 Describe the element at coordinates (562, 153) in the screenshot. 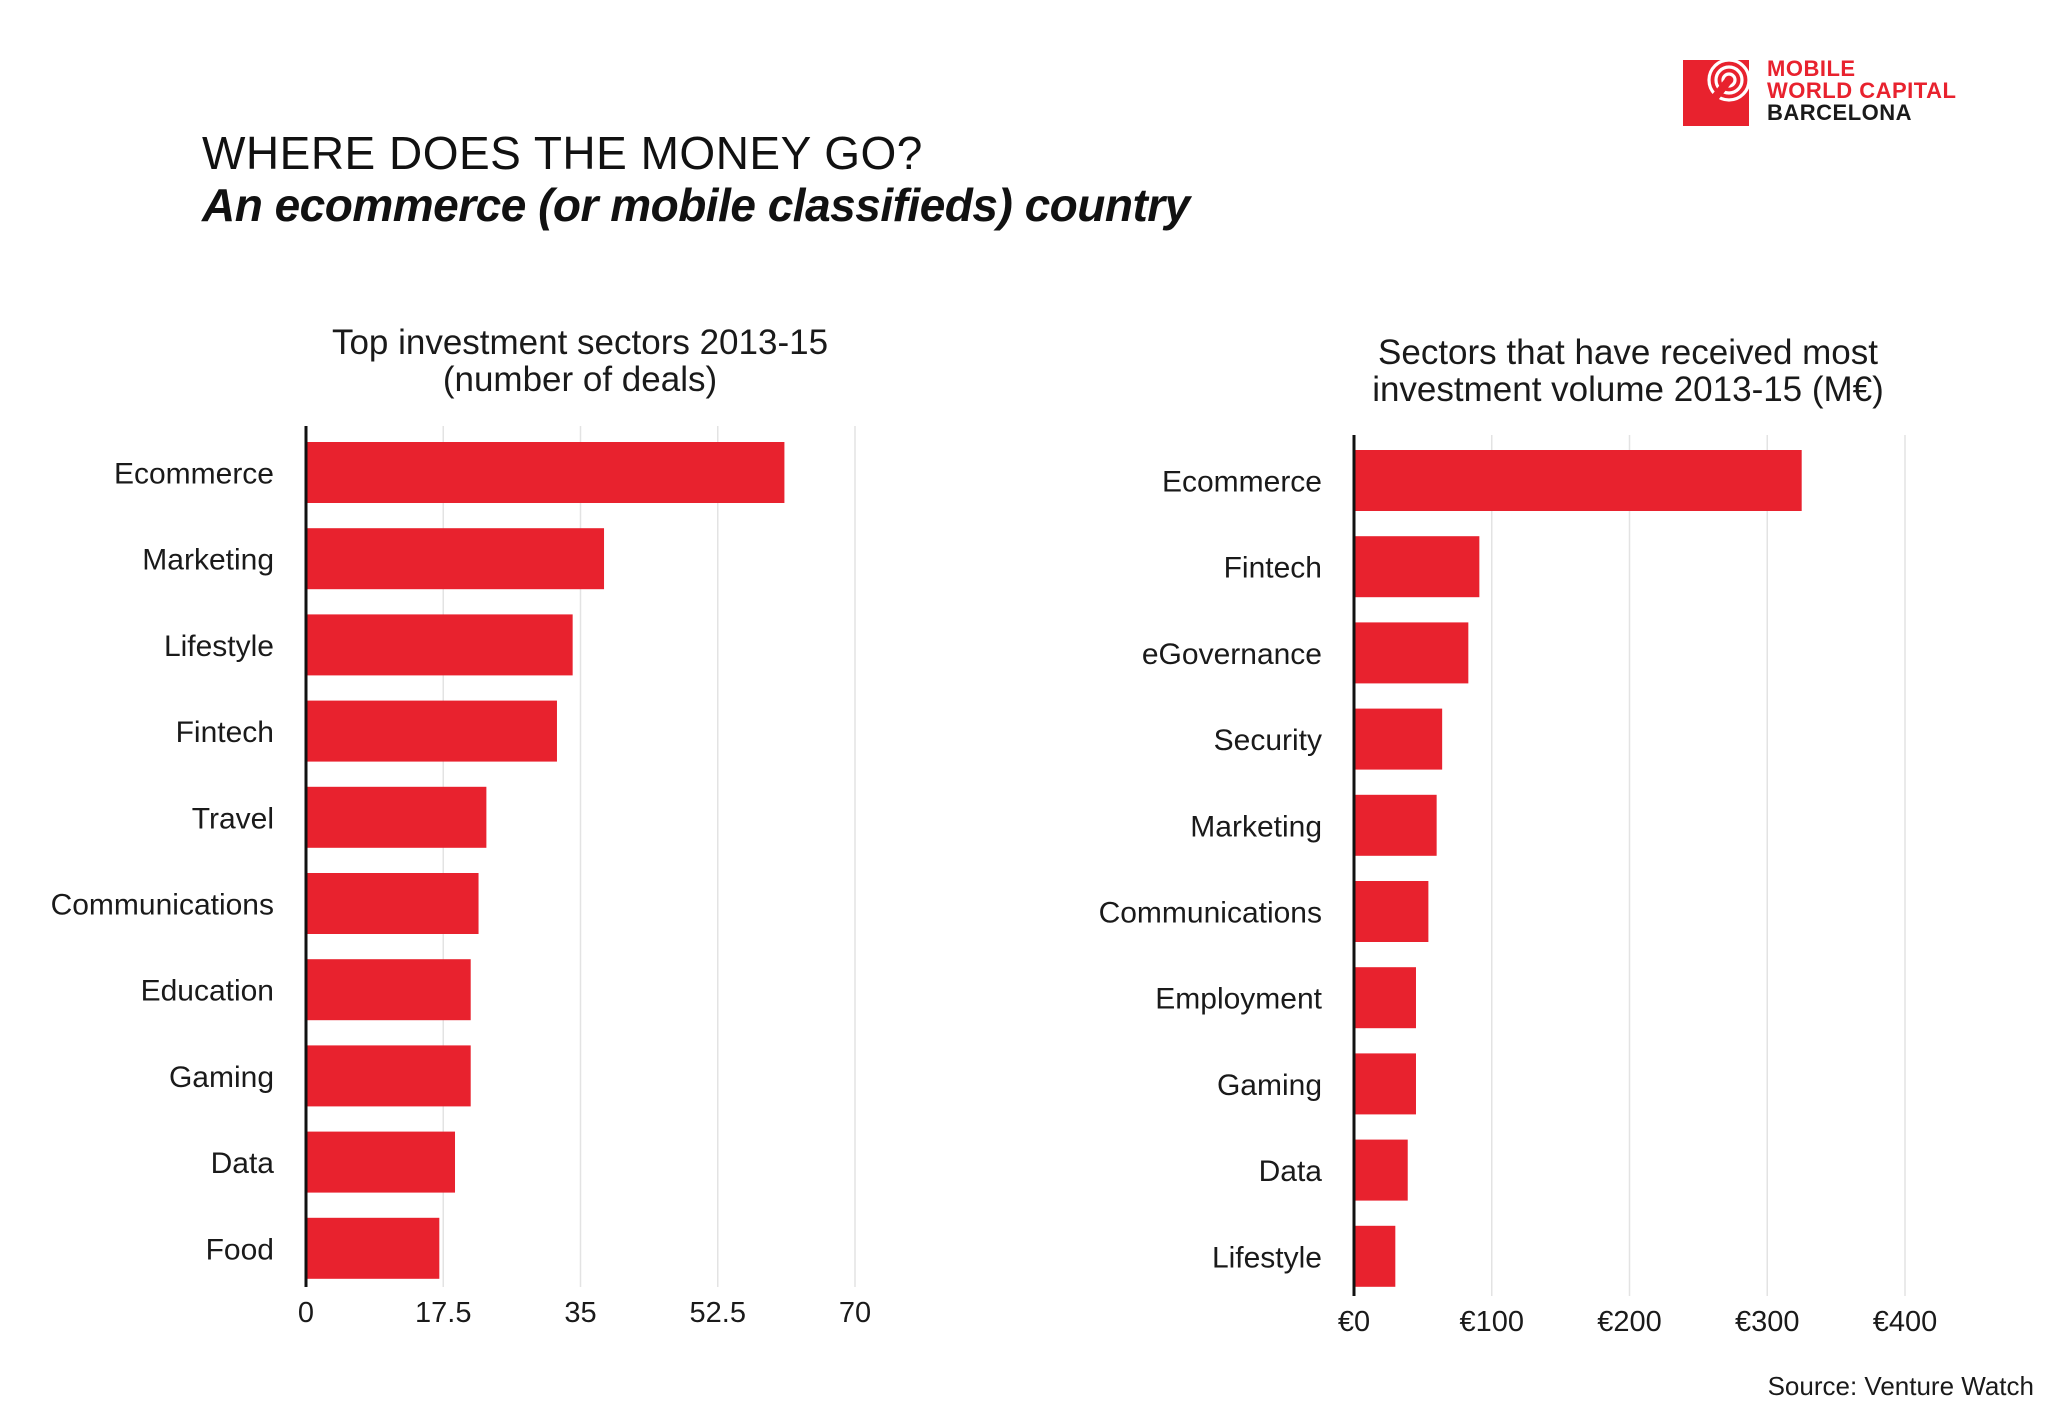

I see `page-title: WHERE DOES THE MONEY GO?` at that location.